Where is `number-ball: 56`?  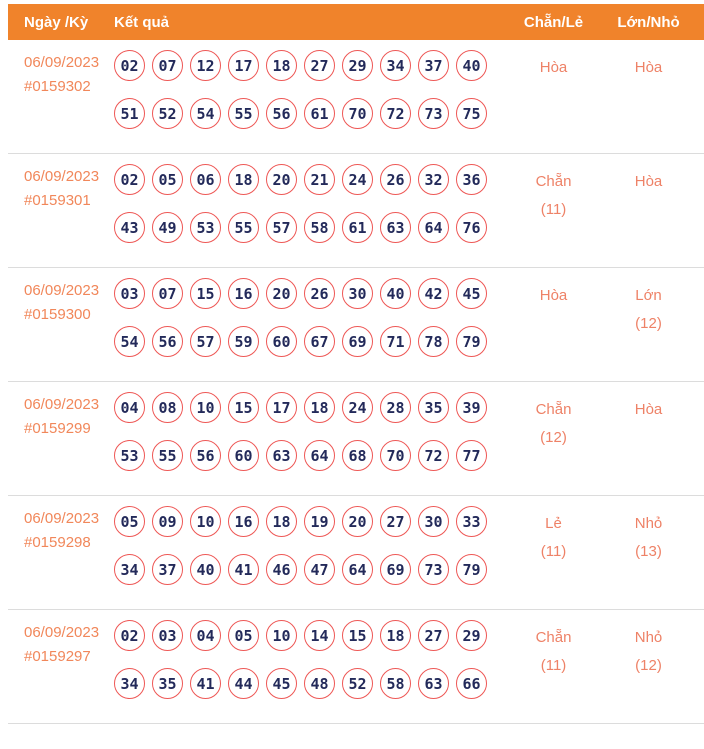
number-ball: 56 is located at coordinates (205, 455).